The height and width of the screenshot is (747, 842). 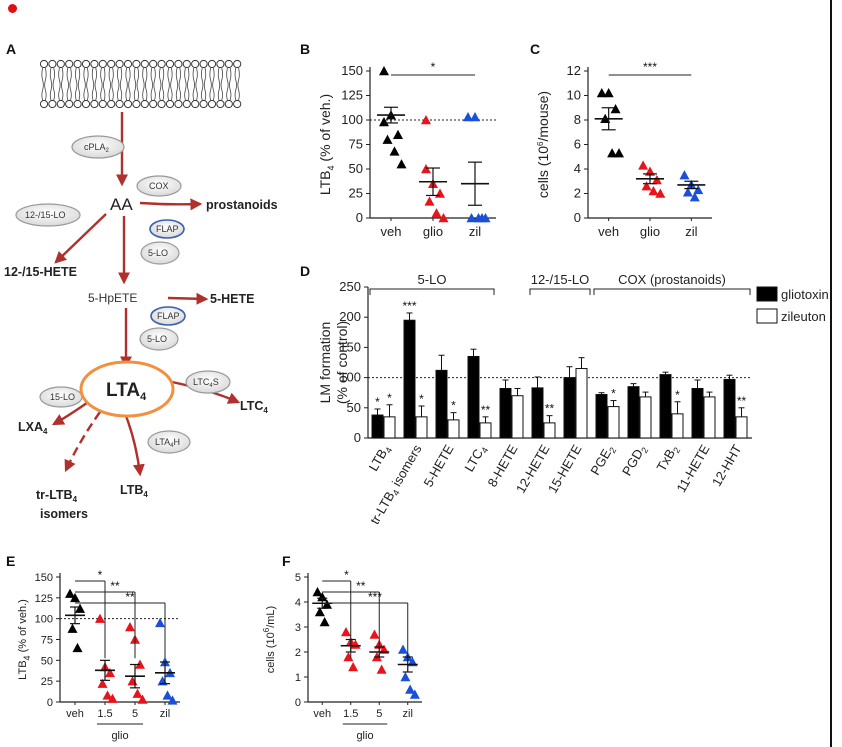 I want to click on significance-label: ***, so click(x=409, y=306).